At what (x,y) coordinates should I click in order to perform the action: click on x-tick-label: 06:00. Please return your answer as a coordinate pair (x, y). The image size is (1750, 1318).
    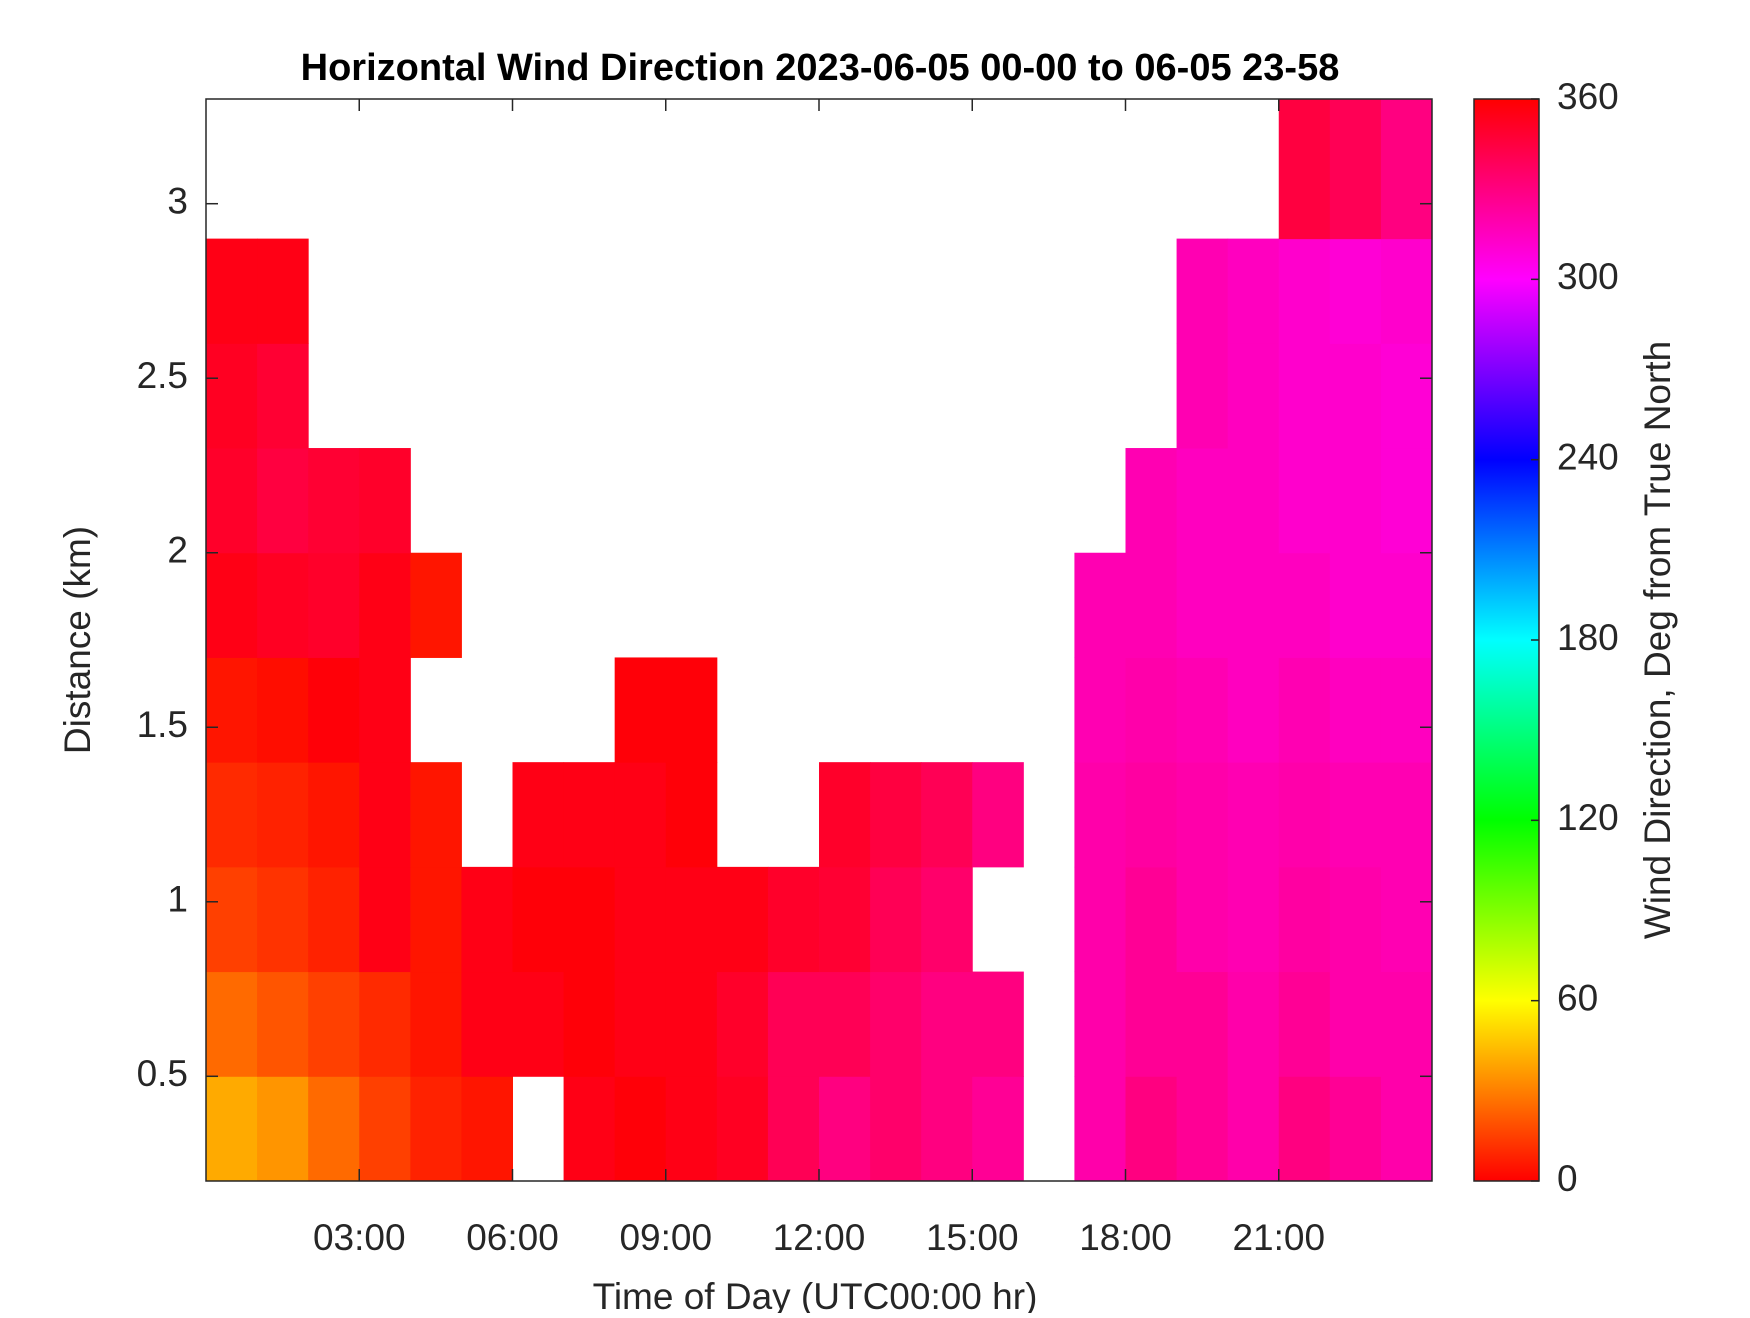
    Looking at the image, I should click on (512, 1237).